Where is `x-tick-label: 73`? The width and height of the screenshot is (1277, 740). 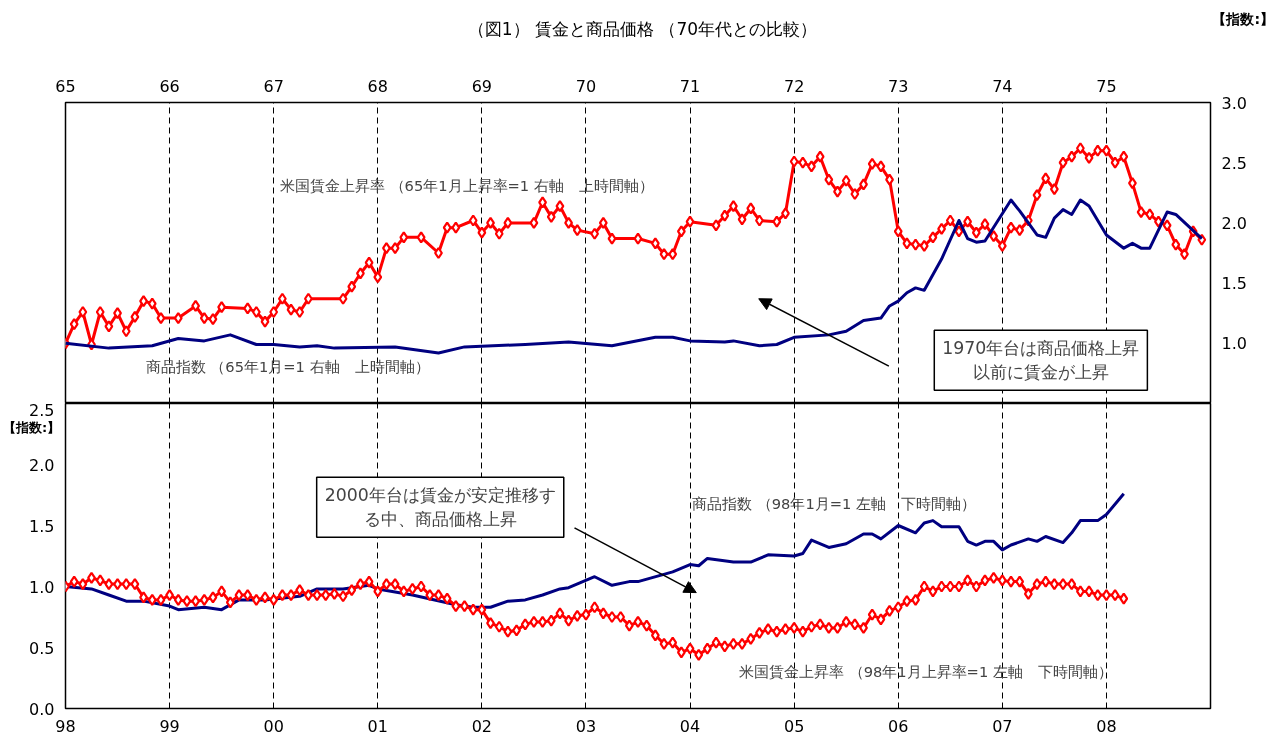
x-tick-label: 73 is located at coordinates (898, 86).